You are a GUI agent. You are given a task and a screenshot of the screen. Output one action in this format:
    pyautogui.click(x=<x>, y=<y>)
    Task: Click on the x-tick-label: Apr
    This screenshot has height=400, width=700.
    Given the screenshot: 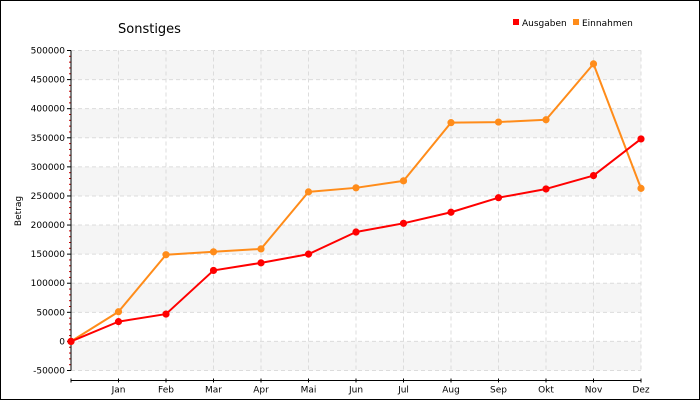 What is the action you would take?
    pyautogui.click(x=261, y=391)
    